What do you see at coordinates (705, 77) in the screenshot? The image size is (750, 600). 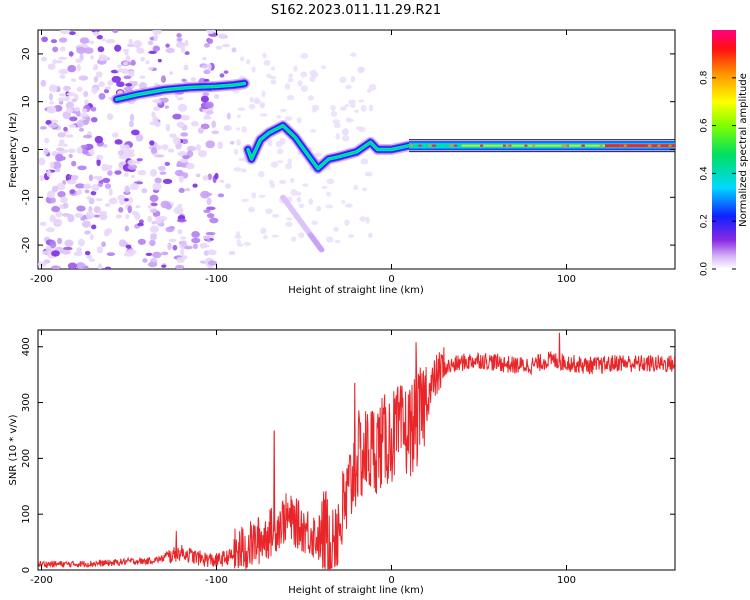 I see `colorbar-tick-label: 0.8` at bounding box center [705, 77].